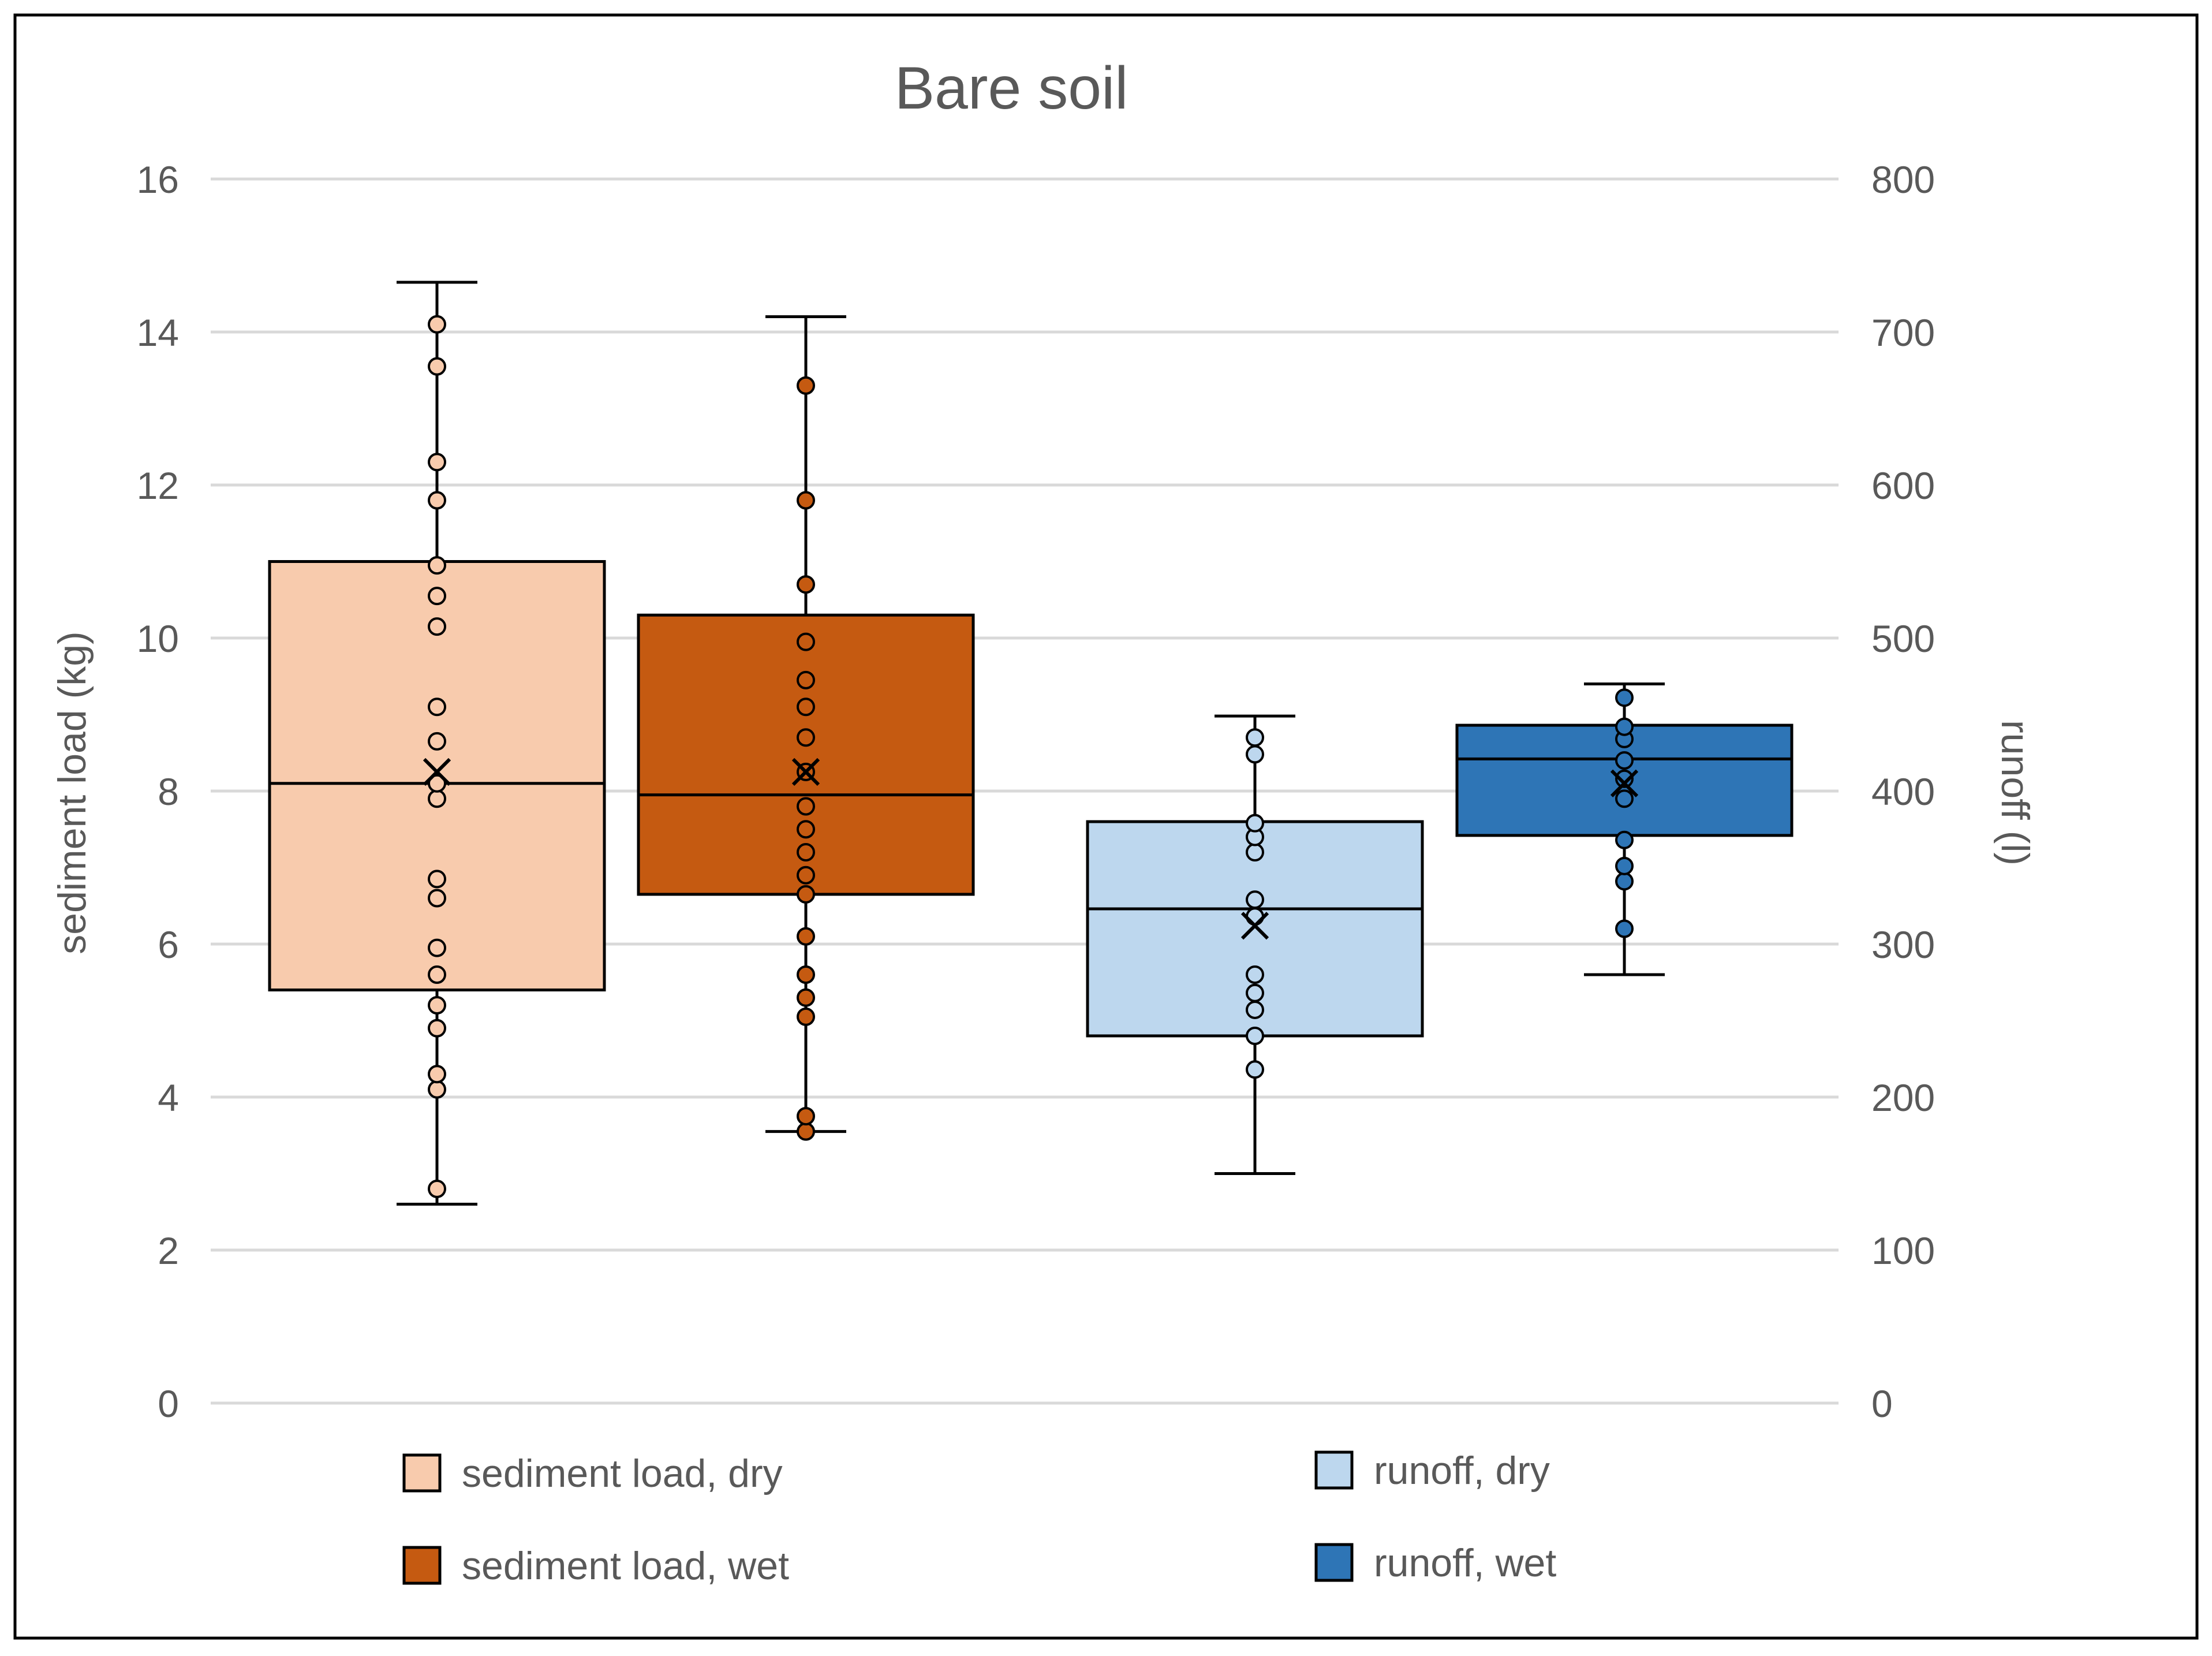  I want to click on right-tick-label: 400, so click(1903, 791).